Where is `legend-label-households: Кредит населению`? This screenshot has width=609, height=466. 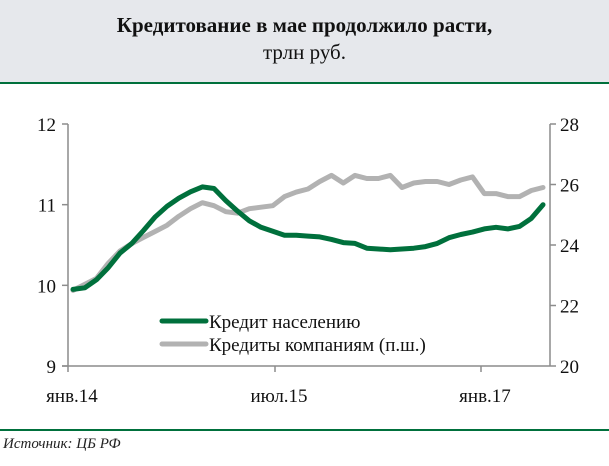
legend-label-households: Кредит населению is located at coordinates (284, 322).